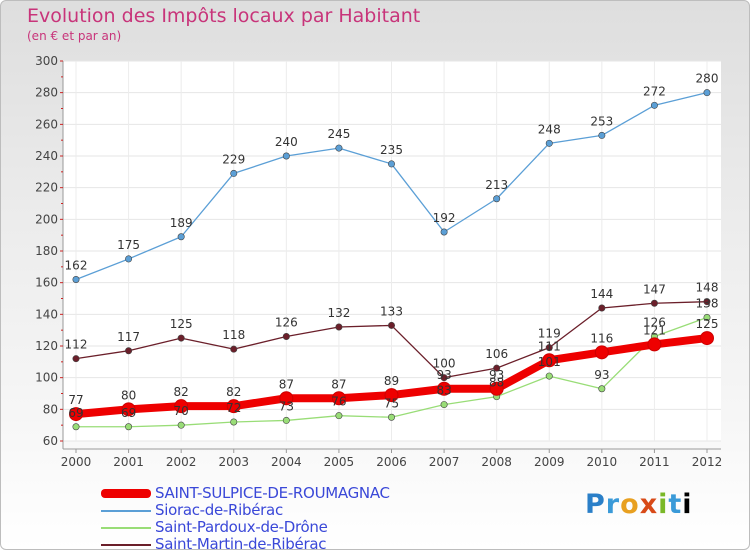 The height and width of the screenshot is (550, 750). What do you see at coordinates (496, 354) in the screenshot?
I see `data-label: 106` at bounding box center [496, 354].